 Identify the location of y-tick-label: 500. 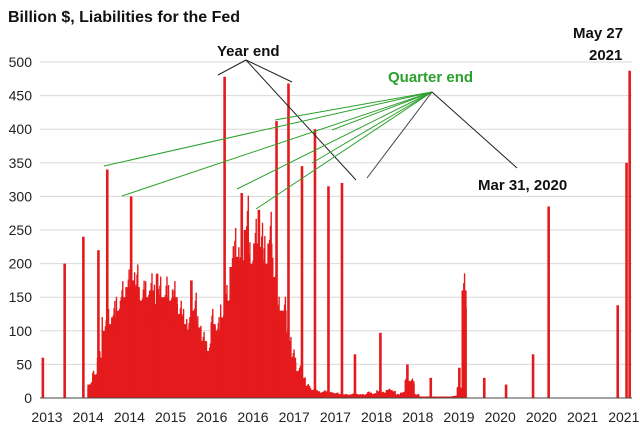
(21, 62).